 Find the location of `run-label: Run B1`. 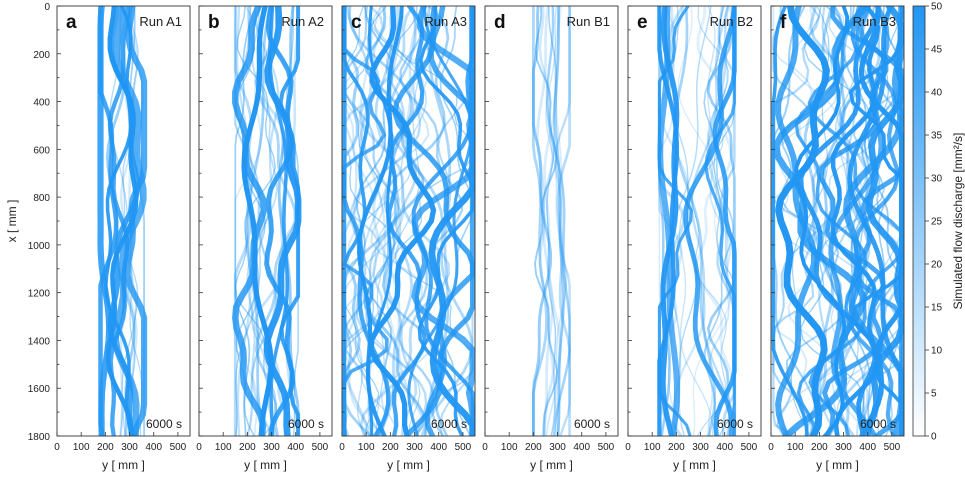

run-label: Run B1 is located at coordinates (588, 21).